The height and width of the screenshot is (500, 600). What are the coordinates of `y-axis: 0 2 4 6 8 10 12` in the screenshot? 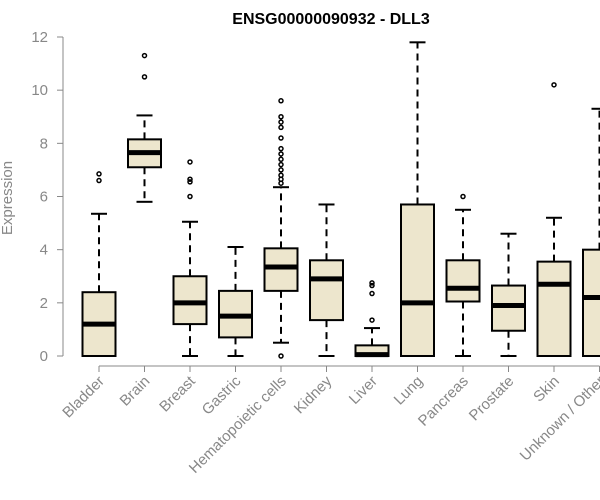 It's located at (47, 197).